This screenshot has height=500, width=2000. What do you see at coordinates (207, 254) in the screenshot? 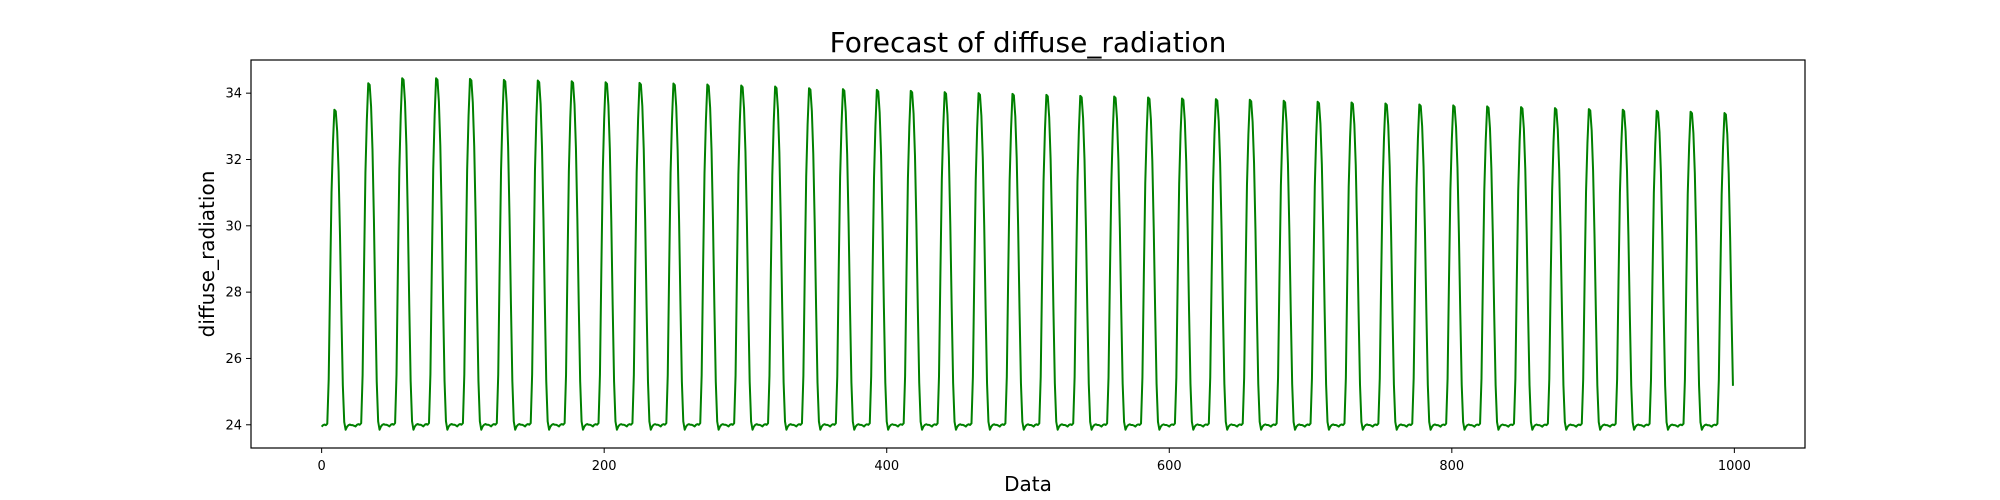
I see `y-axis-label: diffuse_radiation` at bounding box center [207, 254].